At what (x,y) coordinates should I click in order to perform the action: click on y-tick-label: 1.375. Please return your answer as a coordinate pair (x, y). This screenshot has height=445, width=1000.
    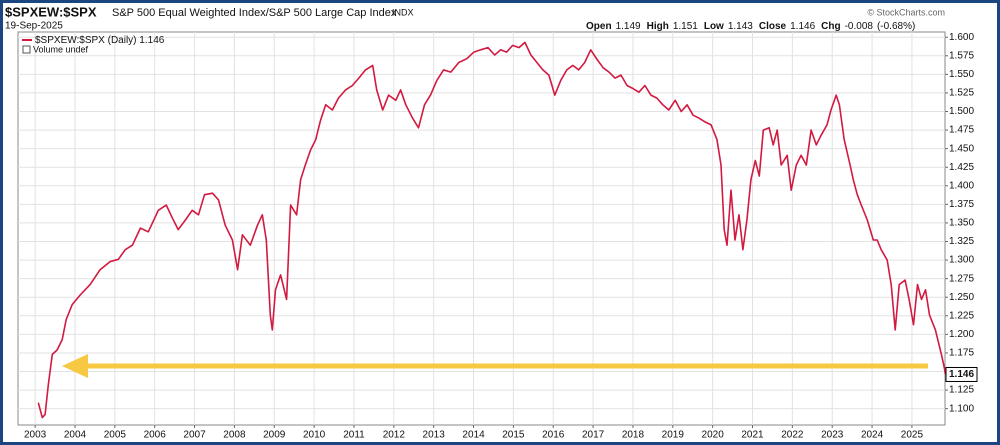
    Looking at the image, I should click on (961, 204).